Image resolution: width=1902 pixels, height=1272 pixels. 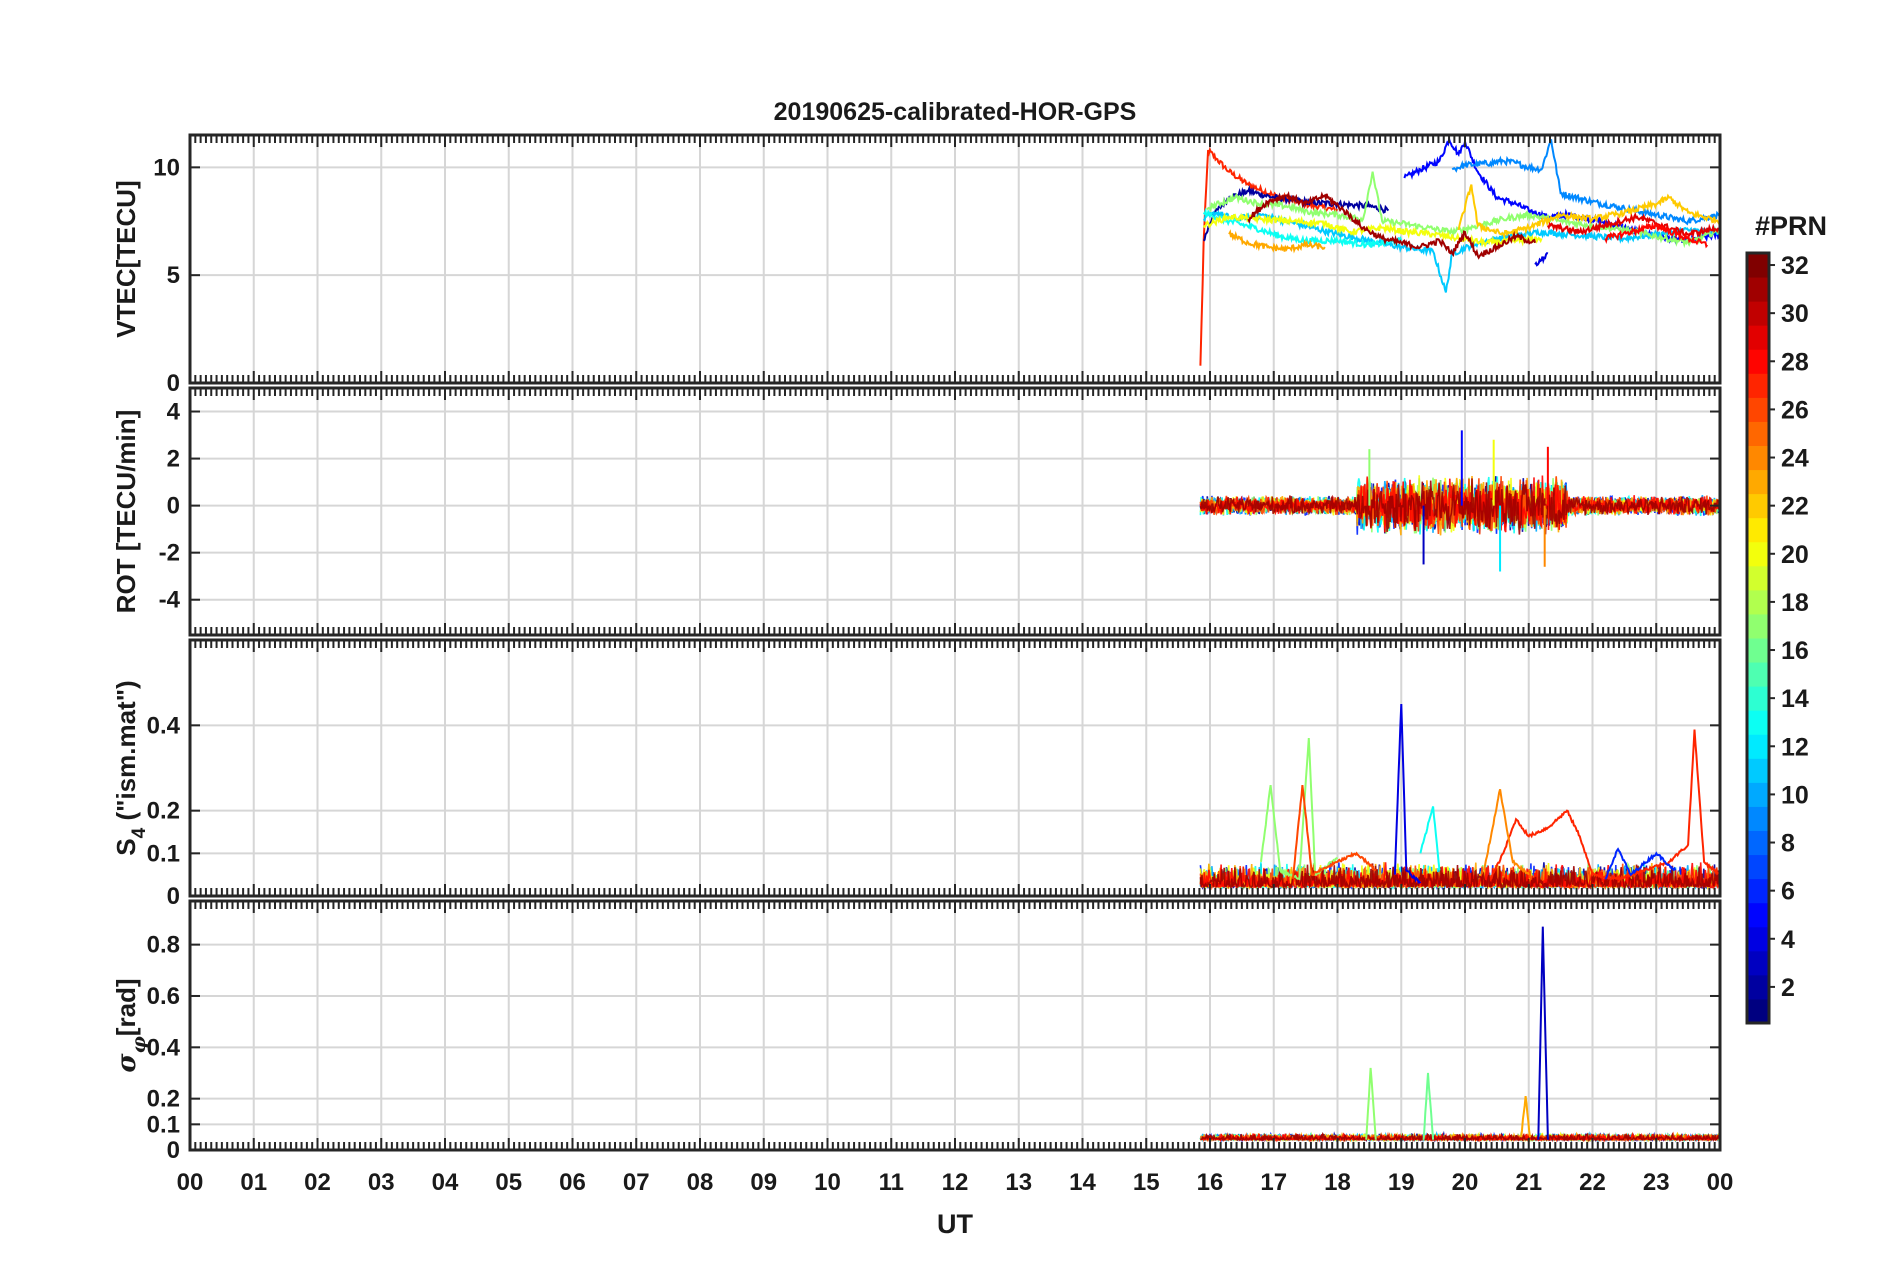 I want to click on y-tick-label: 0.8, so click(x=163, y=945).